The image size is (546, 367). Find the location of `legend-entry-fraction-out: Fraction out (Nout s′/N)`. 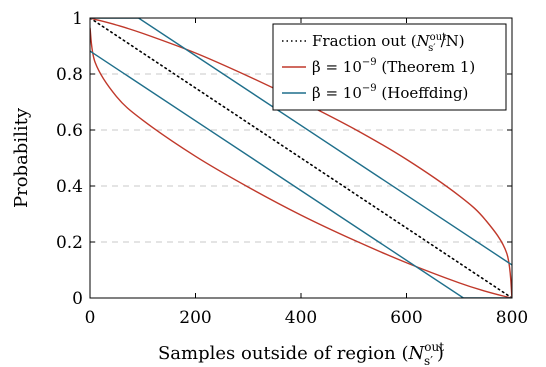

legend-entry-fraction-out: Fraction out (Nout s′/N) is located at coordinates (388, 43).